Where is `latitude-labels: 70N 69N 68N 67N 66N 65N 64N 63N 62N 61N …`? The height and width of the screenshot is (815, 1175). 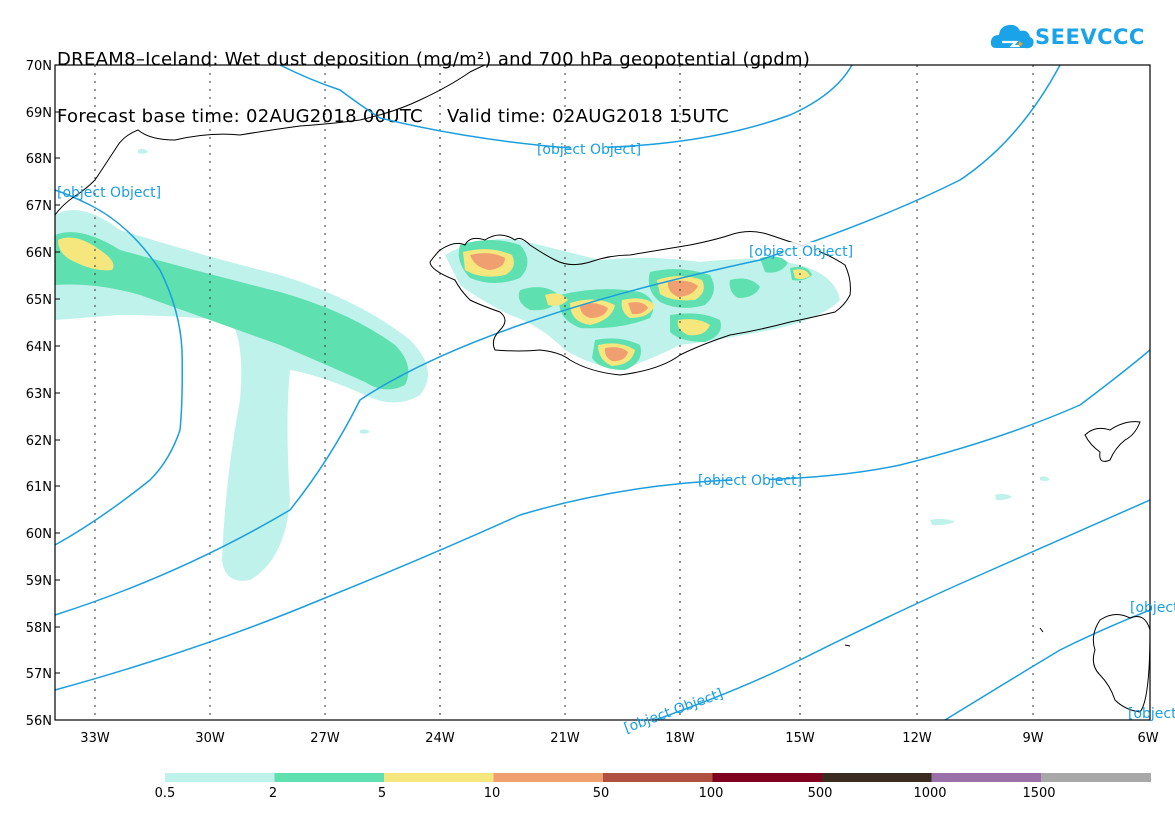 latitude-labels: 70N 69N 68N 67N 66N 65N 64N 63N 62N 61N … is located at coordinates (39, 394).